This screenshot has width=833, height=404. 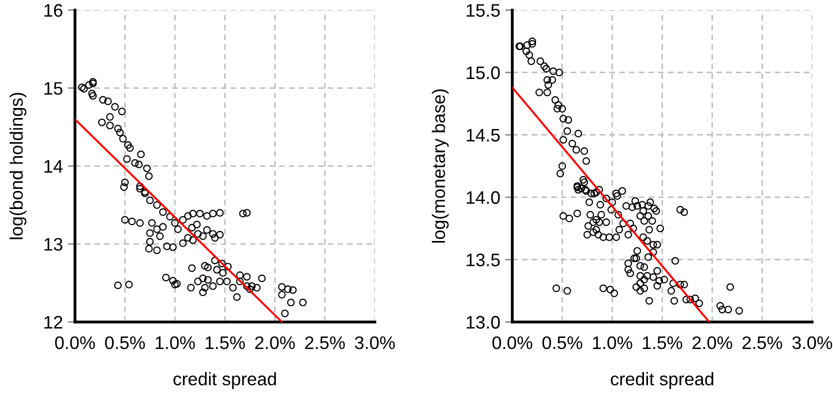 I want to click on y-tick-label: 13.0, so click(x=483, y=322).